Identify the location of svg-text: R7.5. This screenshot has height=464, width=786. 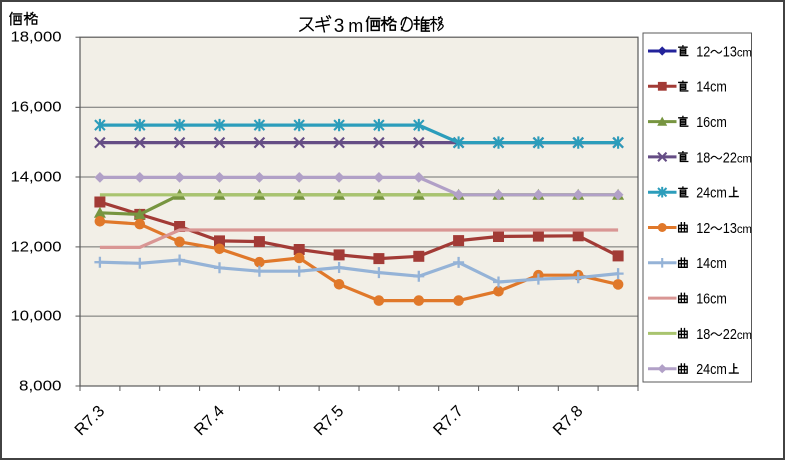
(328, 420).